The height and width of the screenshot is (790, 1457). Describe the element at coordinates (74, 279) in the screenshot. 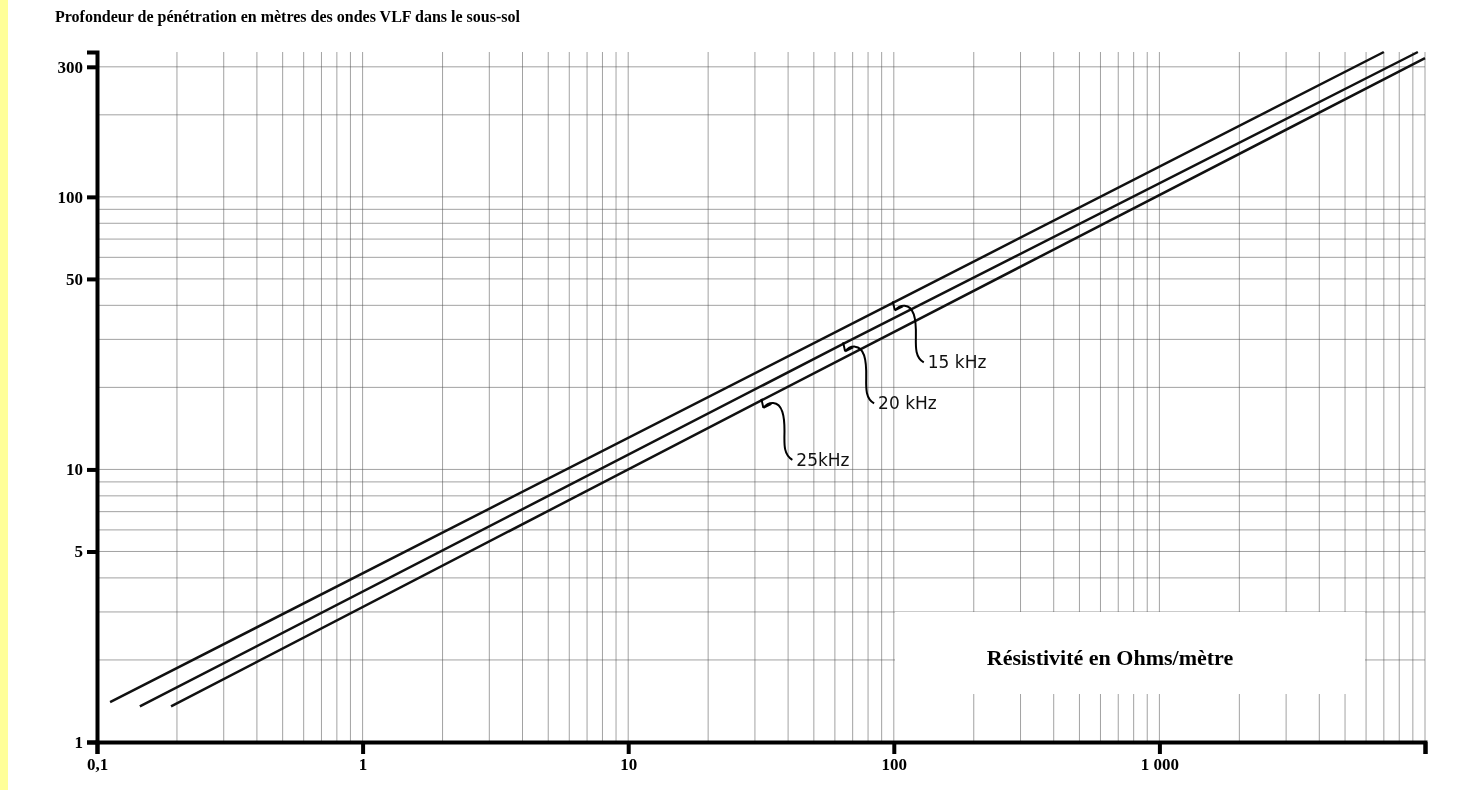

I see `y-tick-label: 50` at that location.